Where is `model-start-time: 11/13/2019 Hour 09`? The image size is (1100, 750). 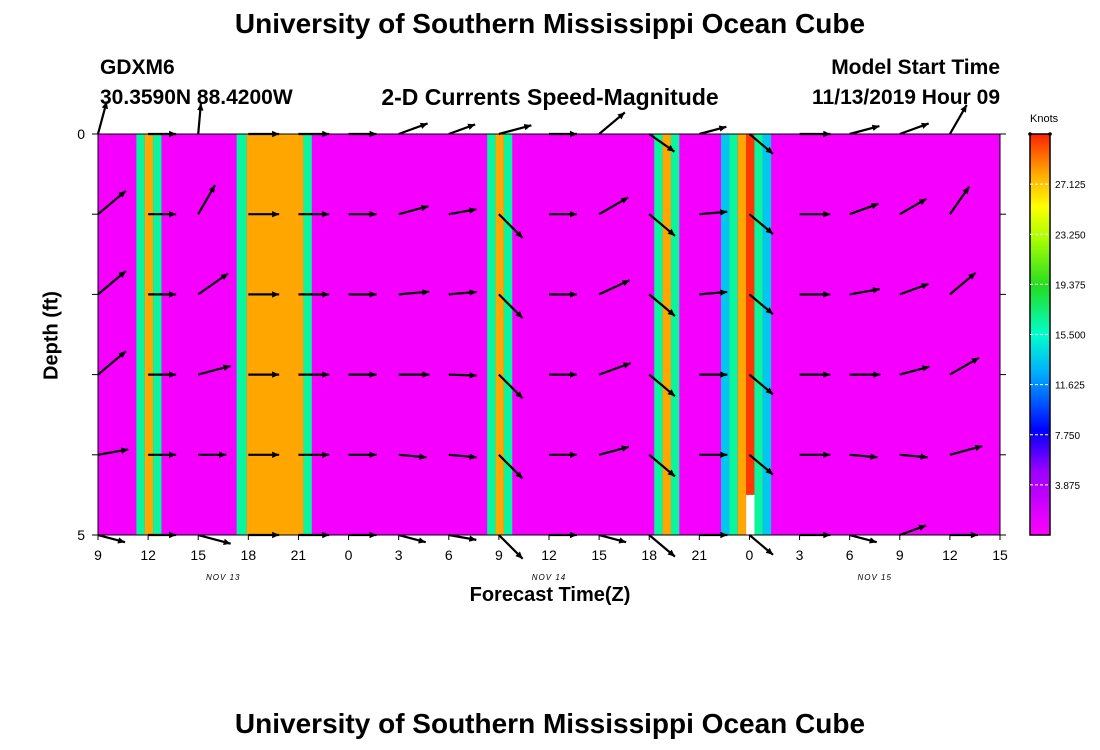
model-start-time: 11/13/2019 Hour 09 is located at coordinates (906, 97).